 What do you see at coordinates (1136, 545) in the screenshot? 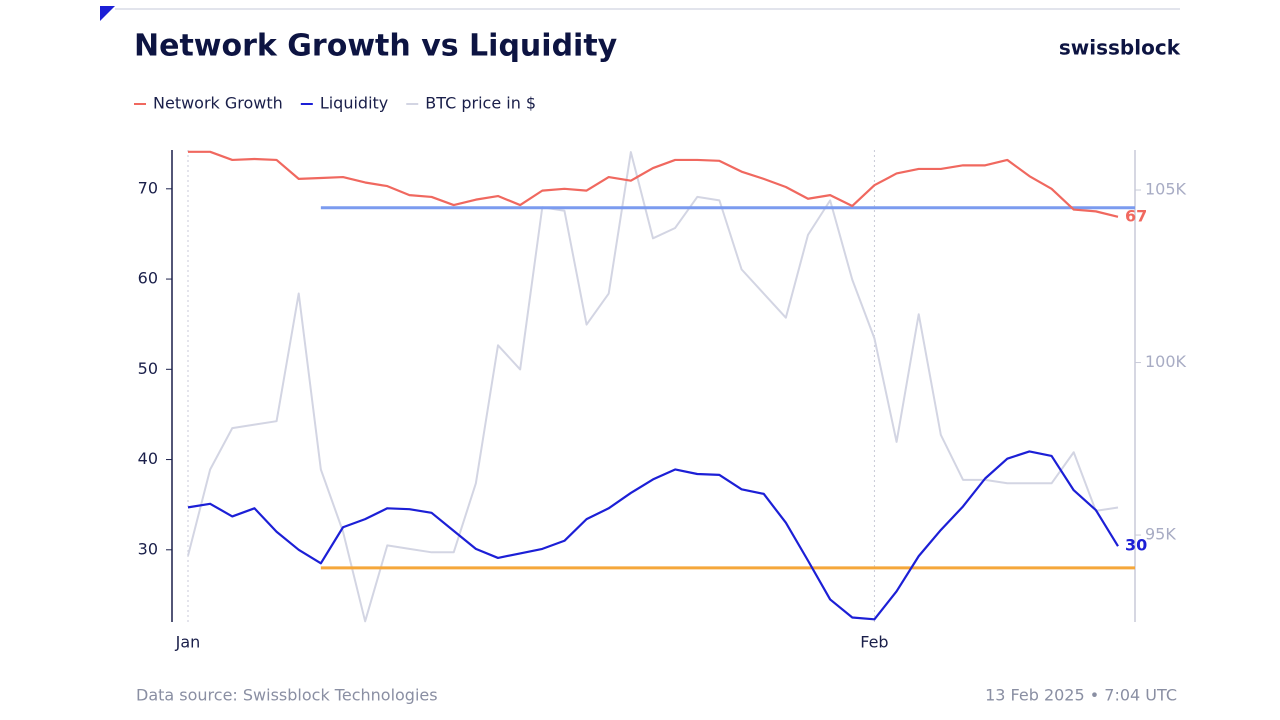
I see `value-label: 30` at bounding box center [1136, 545].